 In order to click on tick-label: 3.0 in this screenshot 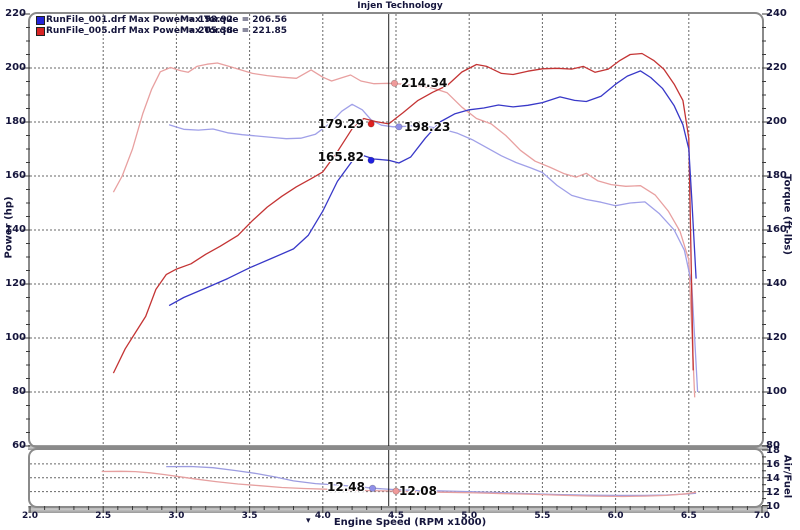, I will do `click(176, 516)`.